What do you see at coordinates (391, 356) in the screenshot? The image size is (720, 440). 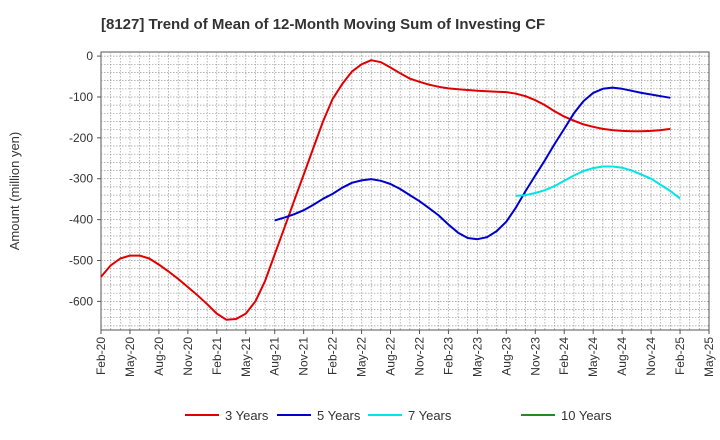 I see `x-tick-label: Aug-22` at bounding box center [391, 356].